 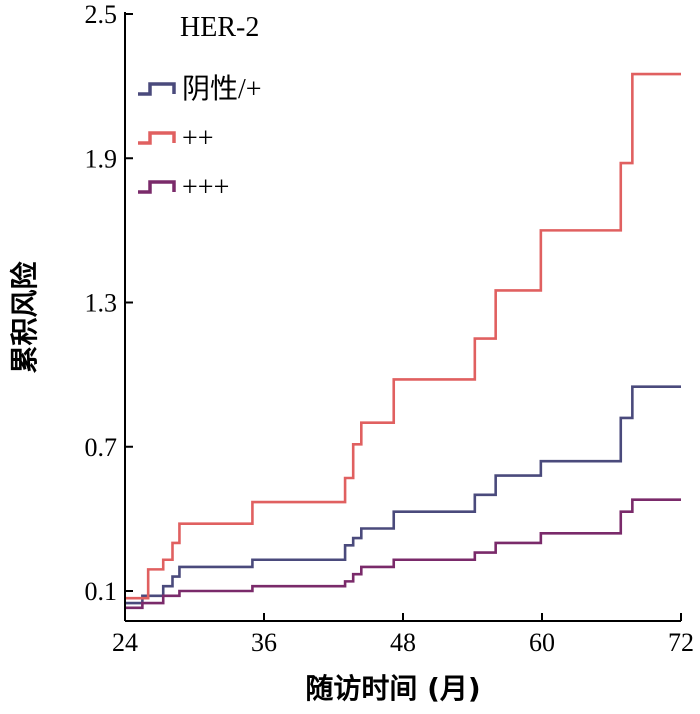 What do you see at coordinates (101, 447) in the screenshot?
I see `y-tick-label: 0.7` at bounding box center [101, 447].